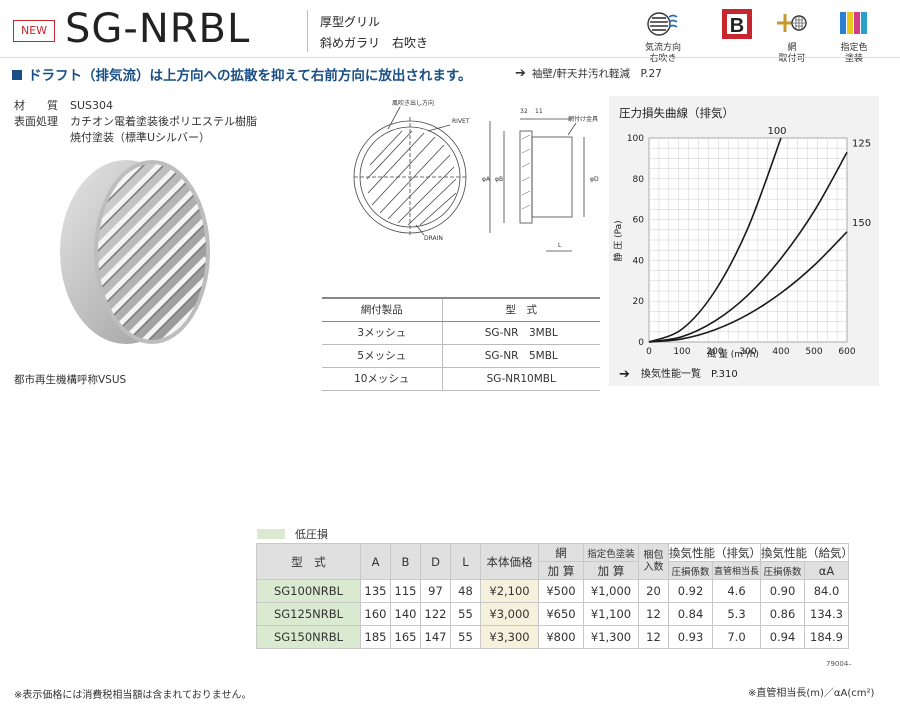  I want to click on spec-finish-value2: 焼付塗装（標準Uシルバー）, so click(140, 137).